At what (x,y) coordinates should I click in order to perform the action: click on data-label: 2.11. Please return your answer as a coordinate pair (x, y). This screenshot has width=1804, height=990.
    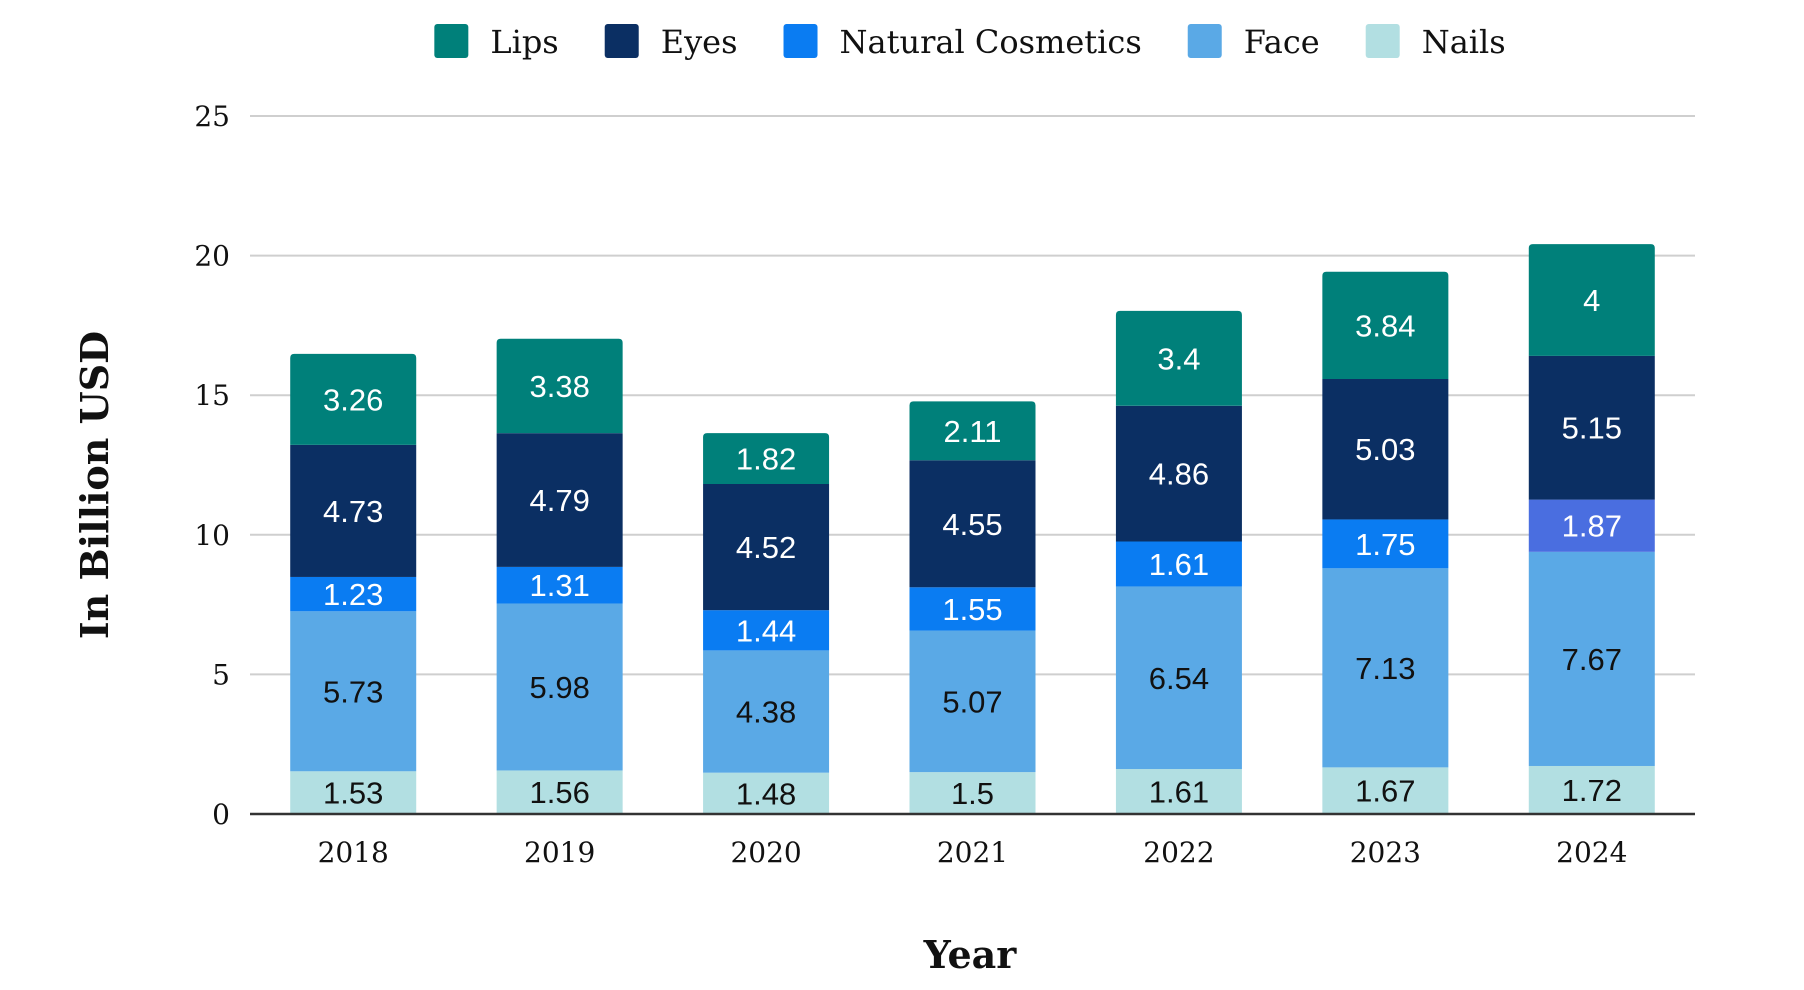
    Looking at the image, I should click on (972, 431).